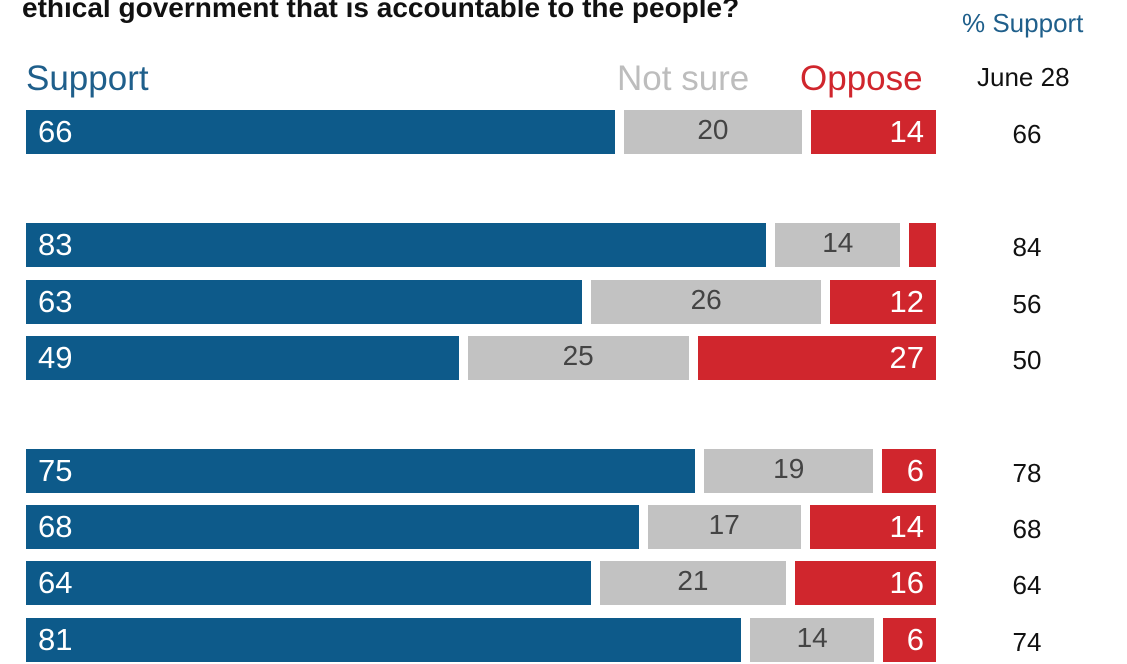 This screenshot has width=1127, height=664. Describe the element at coordinates (1027, 529) in the screenshot. I see `side-support-value: 68` at that location.